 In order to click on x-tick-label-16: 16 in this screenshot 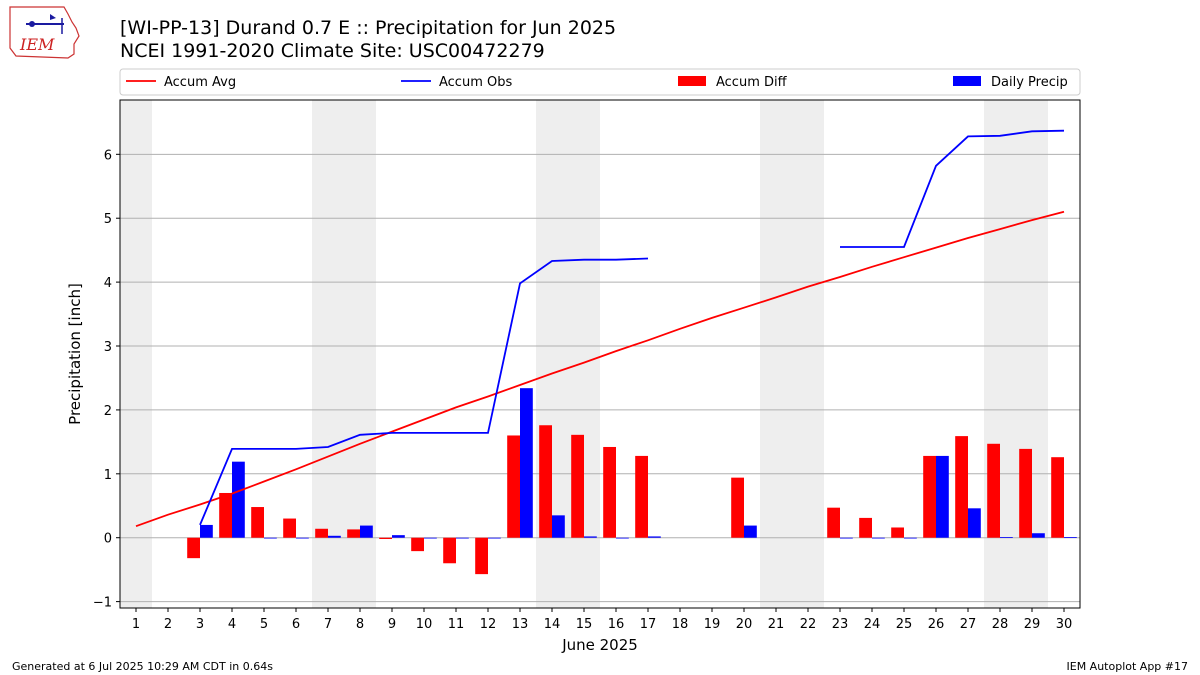, I will do `click(616, 624)`.